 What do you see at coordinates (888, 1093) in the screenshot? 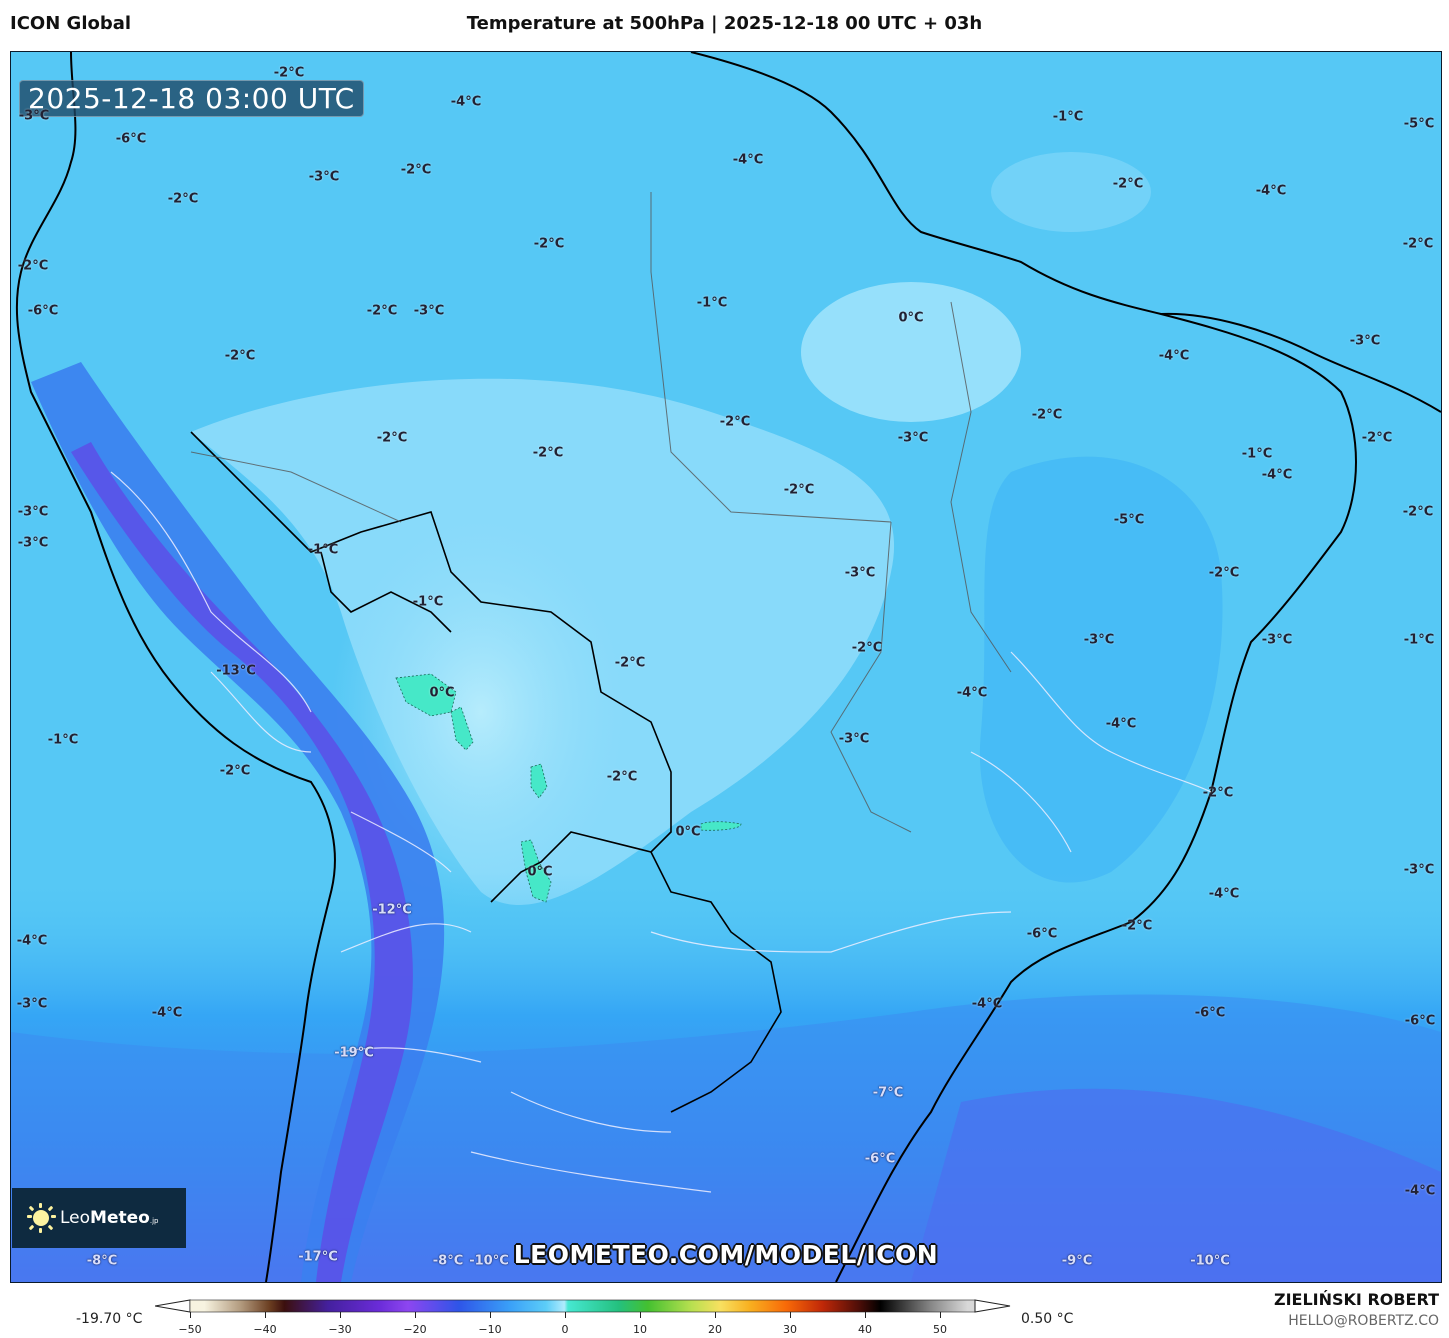
I see `isotherm-label: -7°C` at bounding box center [888, 1093].